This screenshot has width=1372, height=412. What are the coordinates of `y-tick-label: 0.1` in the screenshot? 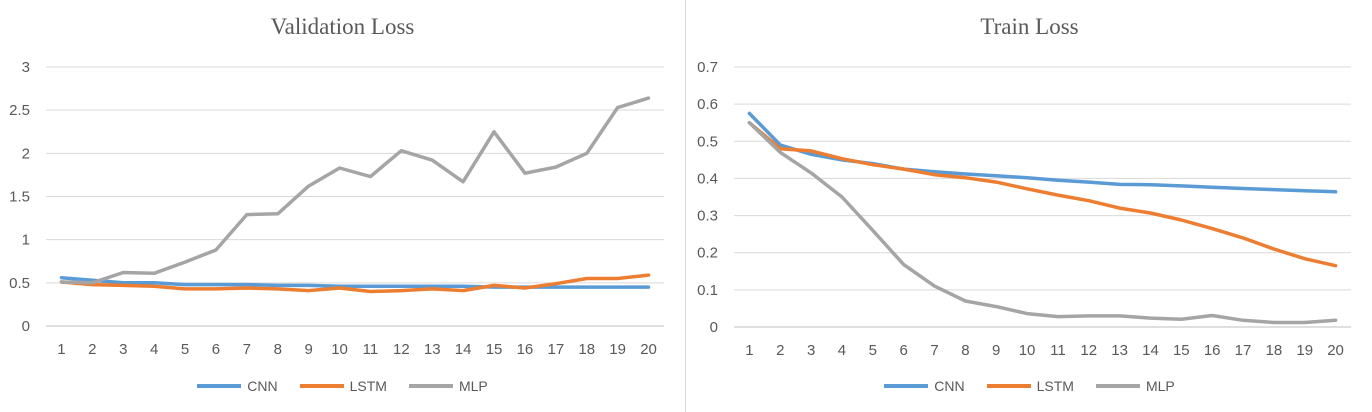 It's located at (707, 290).